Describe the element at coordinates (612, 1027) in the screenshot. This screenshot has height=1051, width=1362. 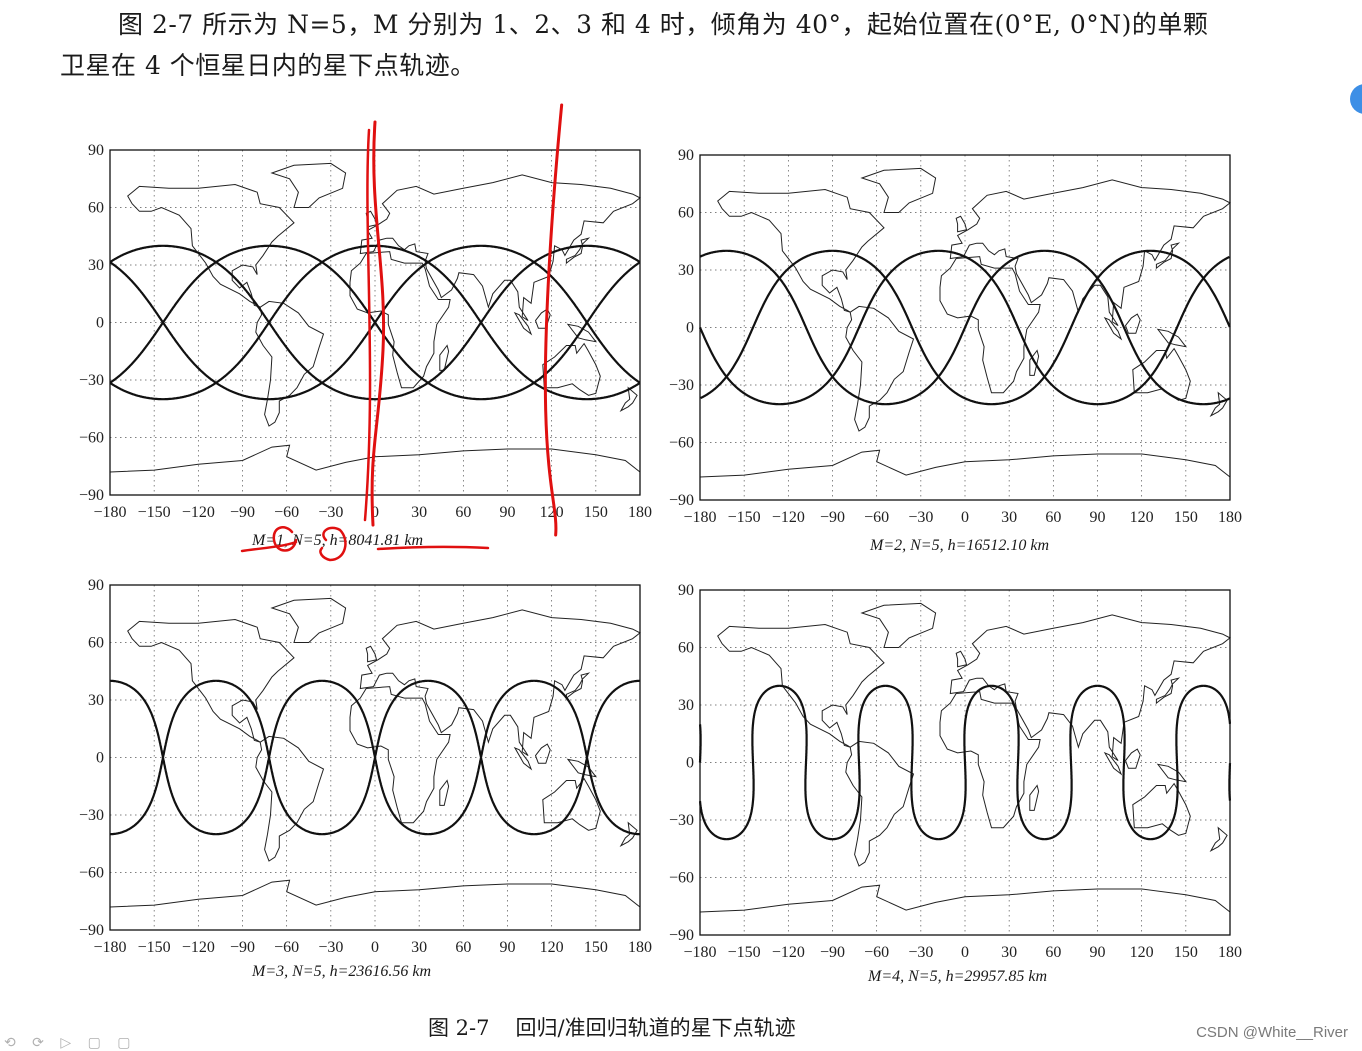
I see `figure-caption: 图 2-7 回归/准回归轨道的星下点轨迹` at that location.